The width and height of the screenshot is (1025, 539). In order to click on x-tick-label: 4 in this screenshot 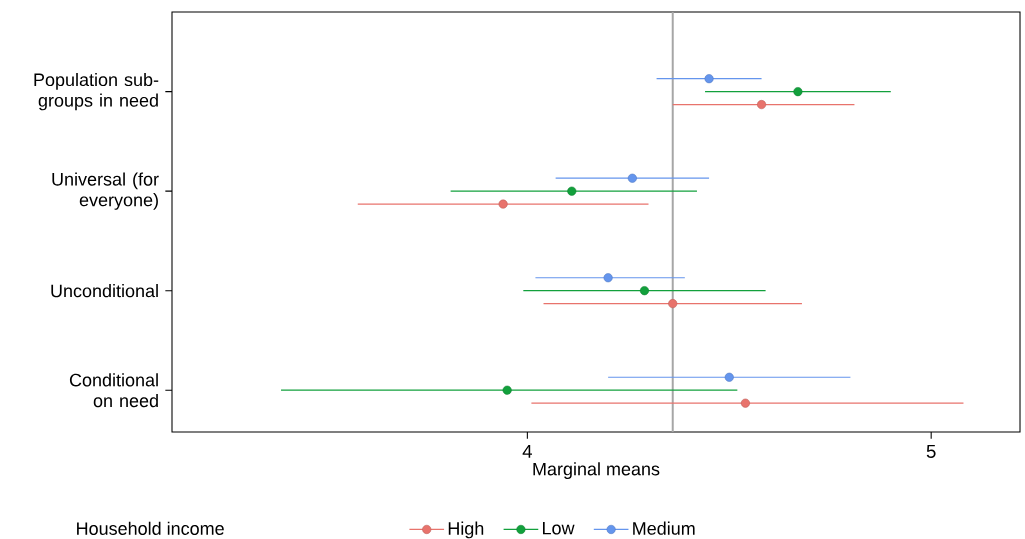, I will do `click(527, 451)`.